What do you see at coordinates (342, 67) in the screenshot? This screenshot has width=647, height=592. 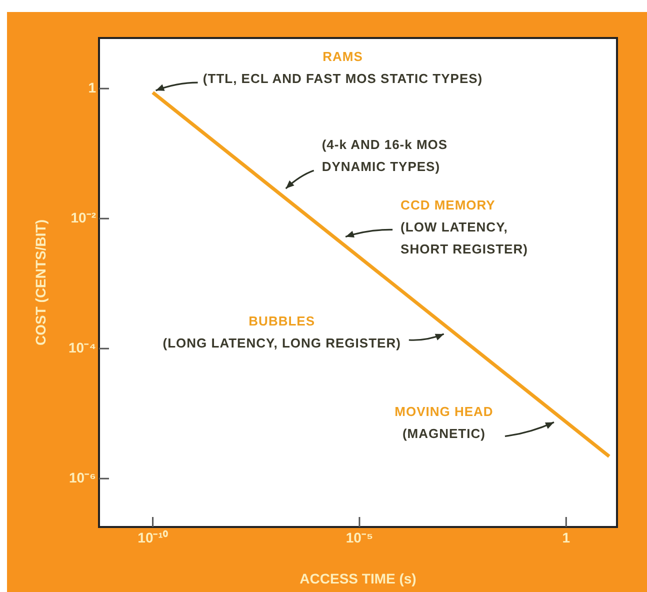 I see `annotation: RAMS (TTL, ECL AND FAST MOS STATIC TYPES)` at bounding box center [342, 67].